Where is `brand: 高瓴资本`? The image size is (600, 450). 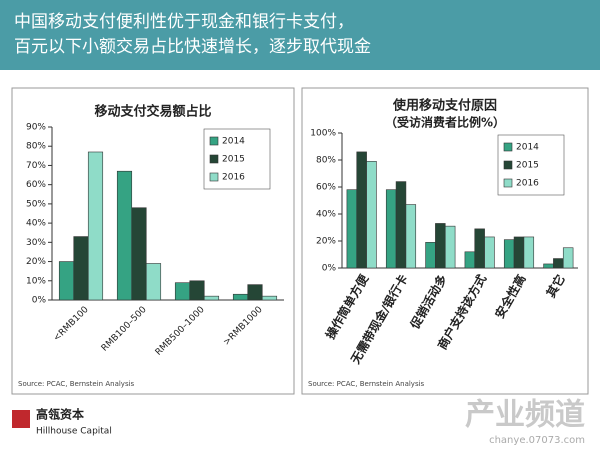
brand: 高瓴资本 is located at coordinates (60, 414).